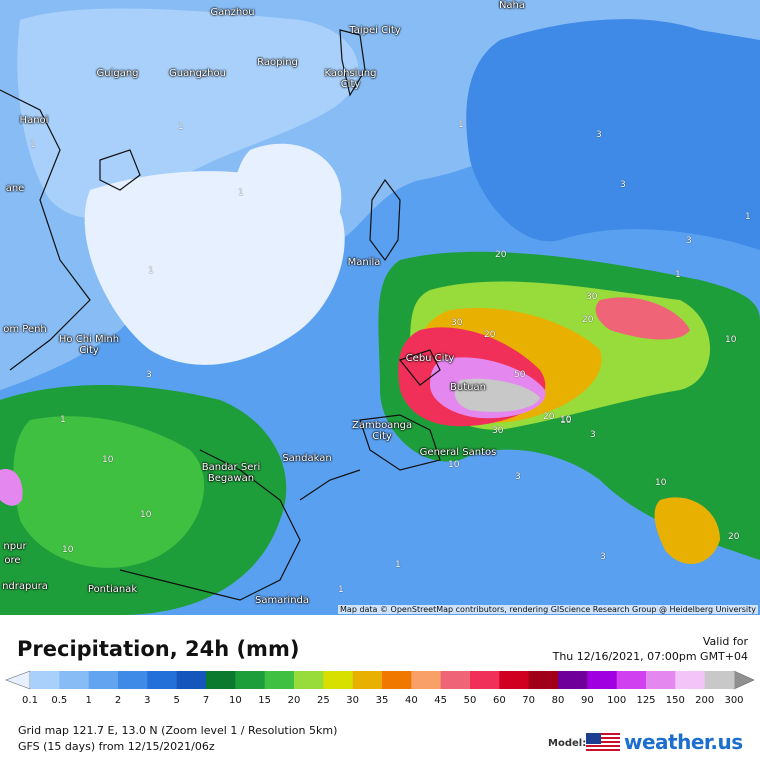 The height and width of the screenshot is (760, 760). I want to click on model-info: GFS (15 days) from 12/15/2021/06z, so click(116, 746).